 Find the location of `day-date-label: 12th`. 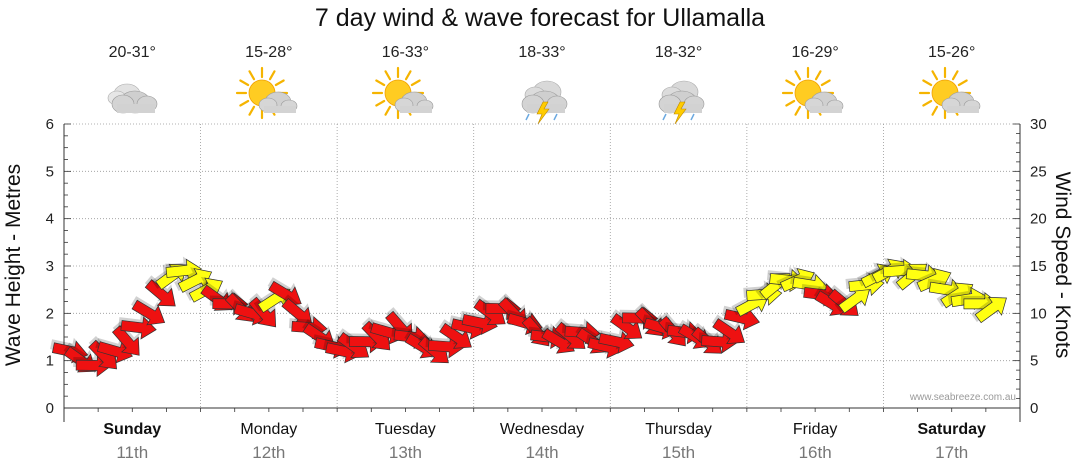

day-date-label: 12th is located at coordinates (269, 452).